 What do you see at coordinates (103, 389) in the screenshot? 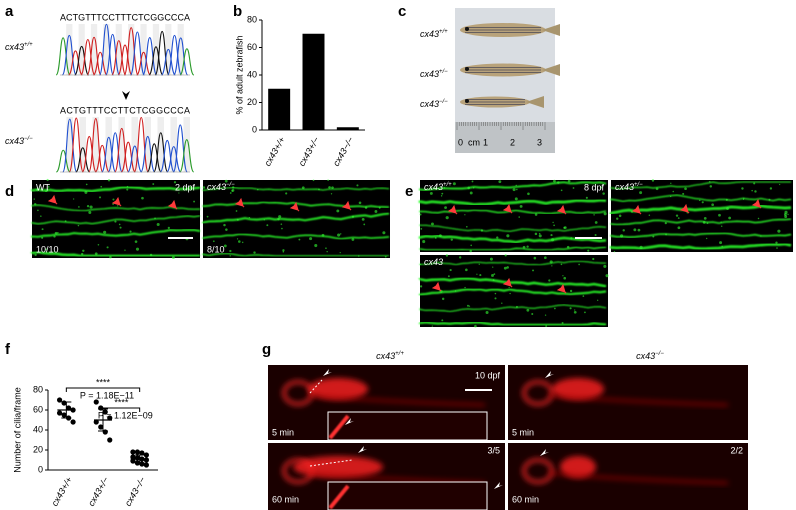
I see `bracket` at bounding box center [103, 389].